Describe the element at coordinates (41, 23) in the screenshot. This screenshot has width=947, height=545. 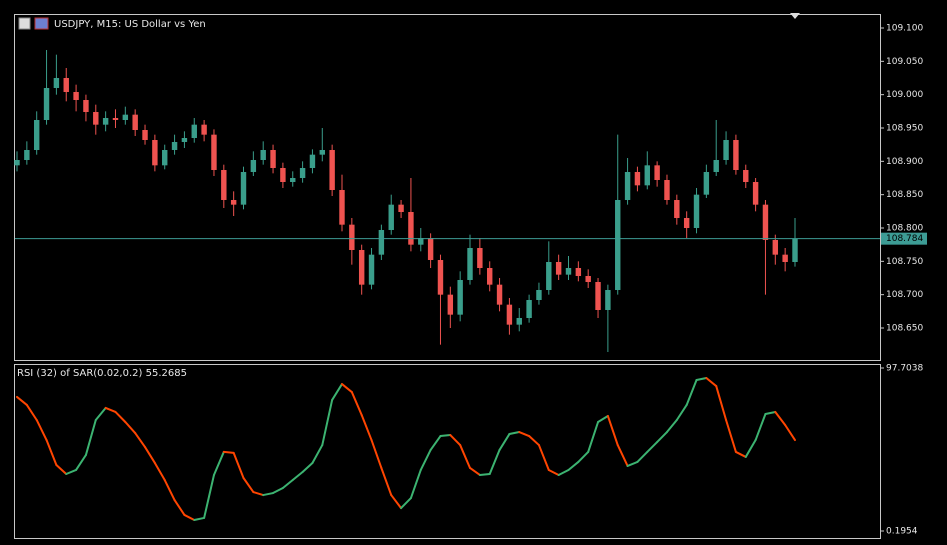
I see `flag-icon` at that location.